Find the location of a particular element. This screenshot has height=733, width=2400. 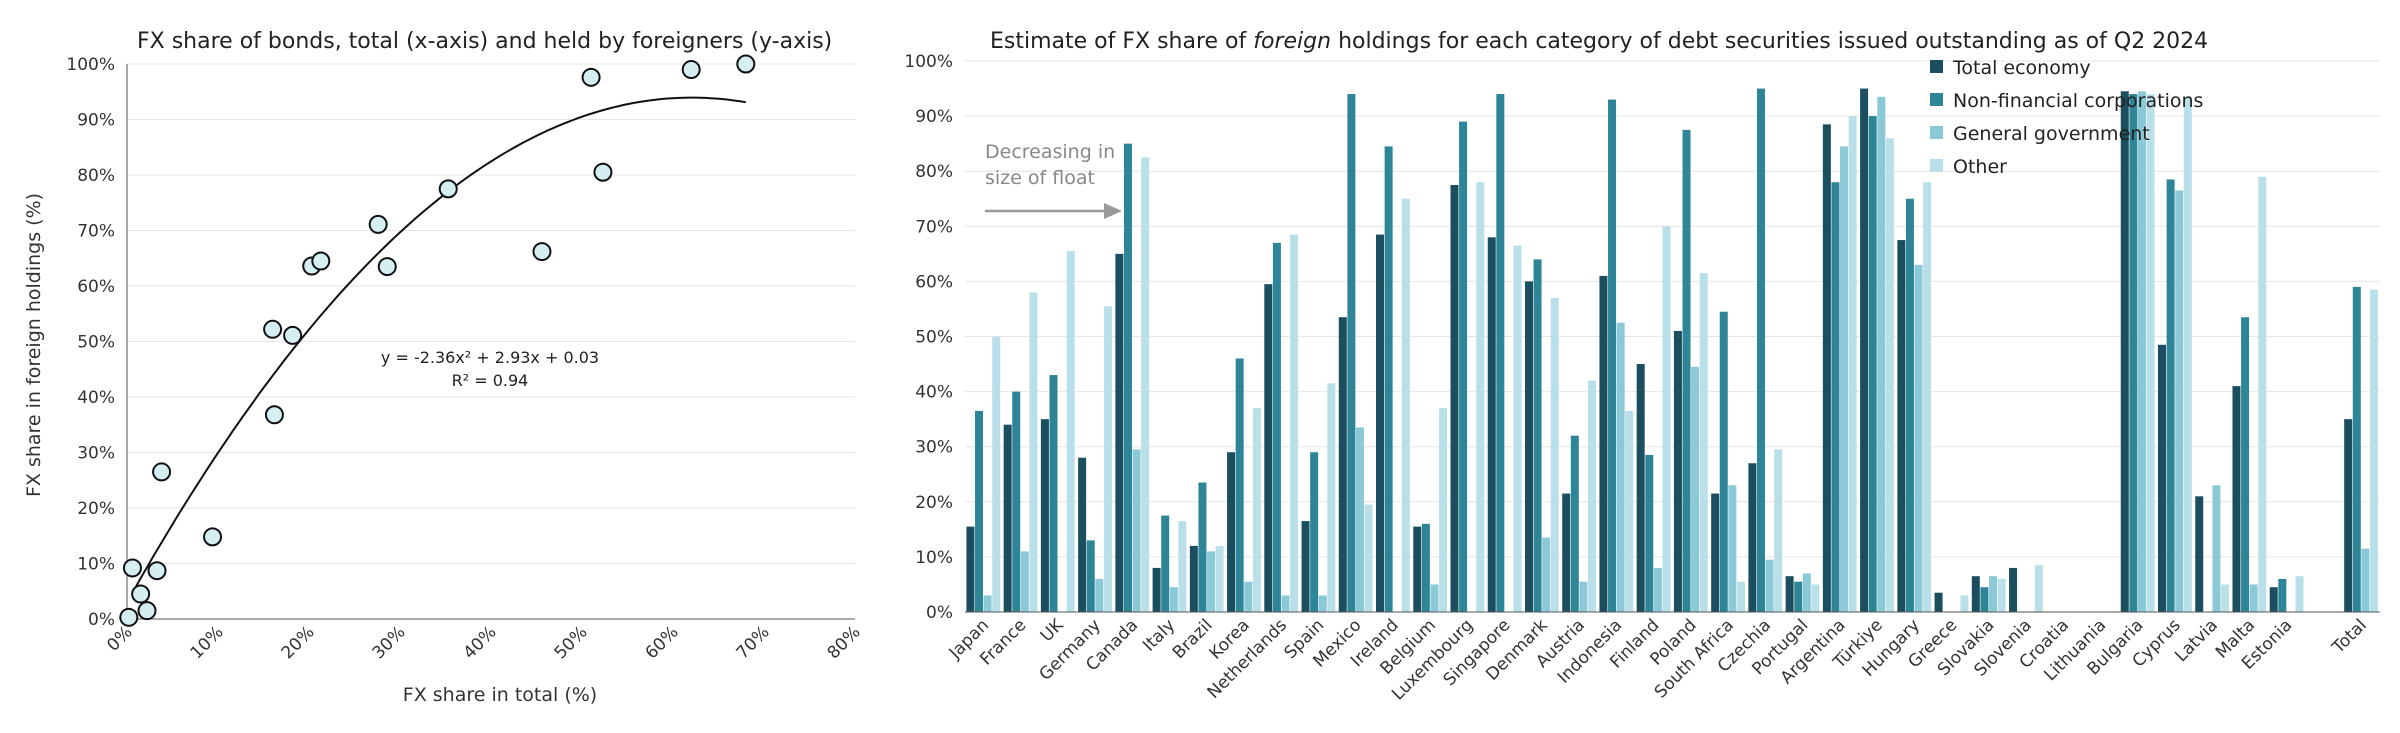

bar-x-tick-label: Total is located at coordinates (2349, 636).